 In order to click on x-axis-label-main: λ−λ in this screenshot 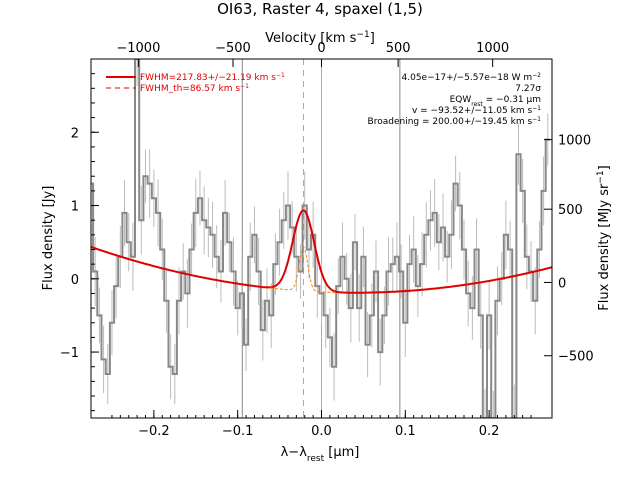, I will do `click(294, 452)`.